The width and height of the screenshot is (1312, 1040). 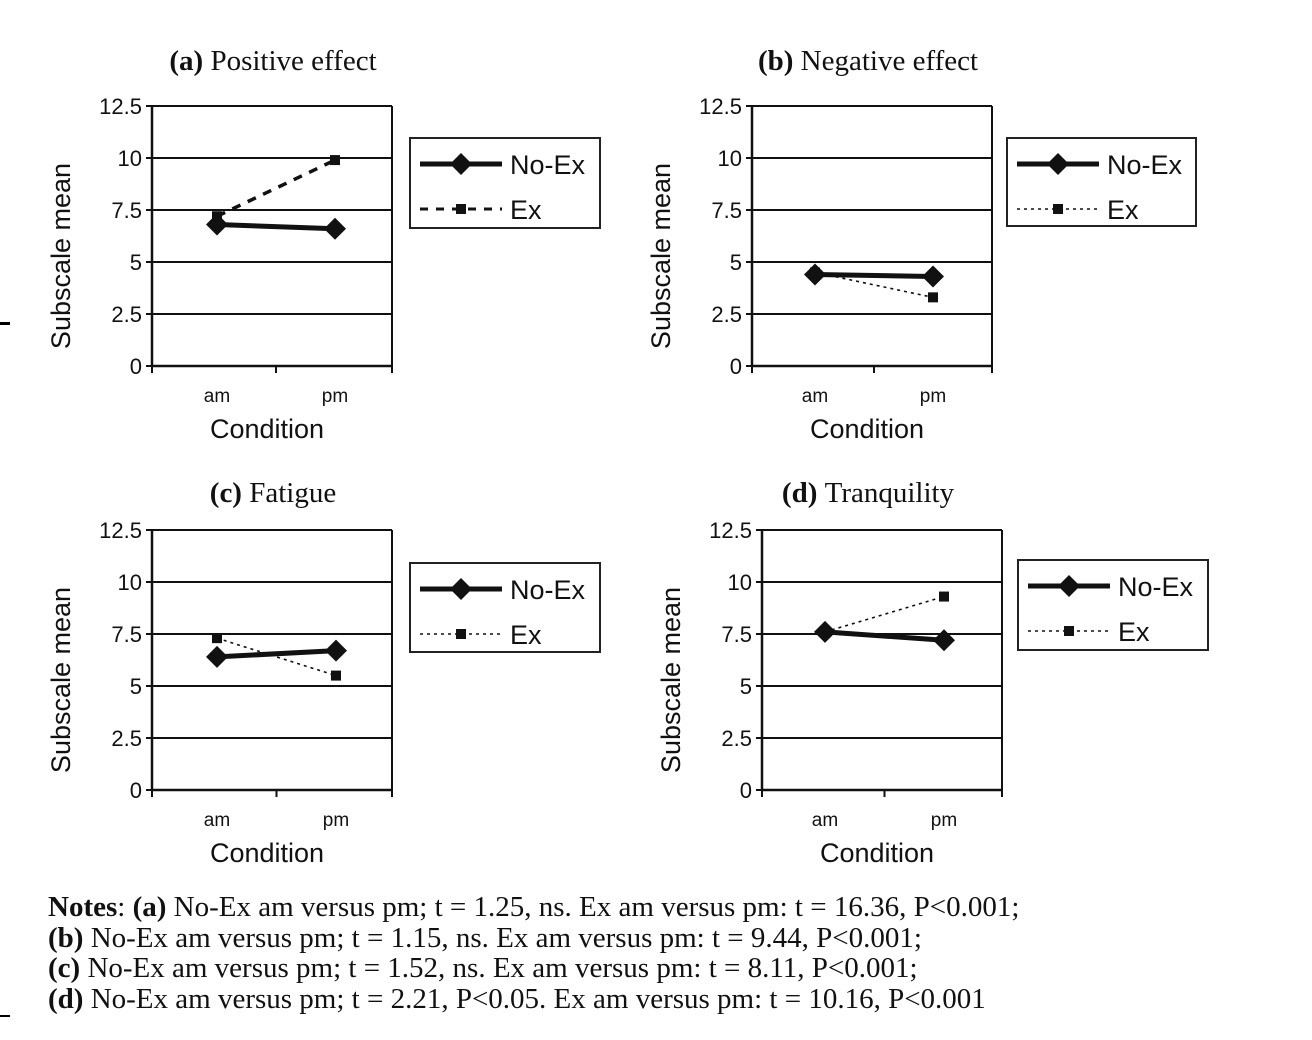 I want to click on chart-title: (c) Fatigue, so click(x=273, y=493).